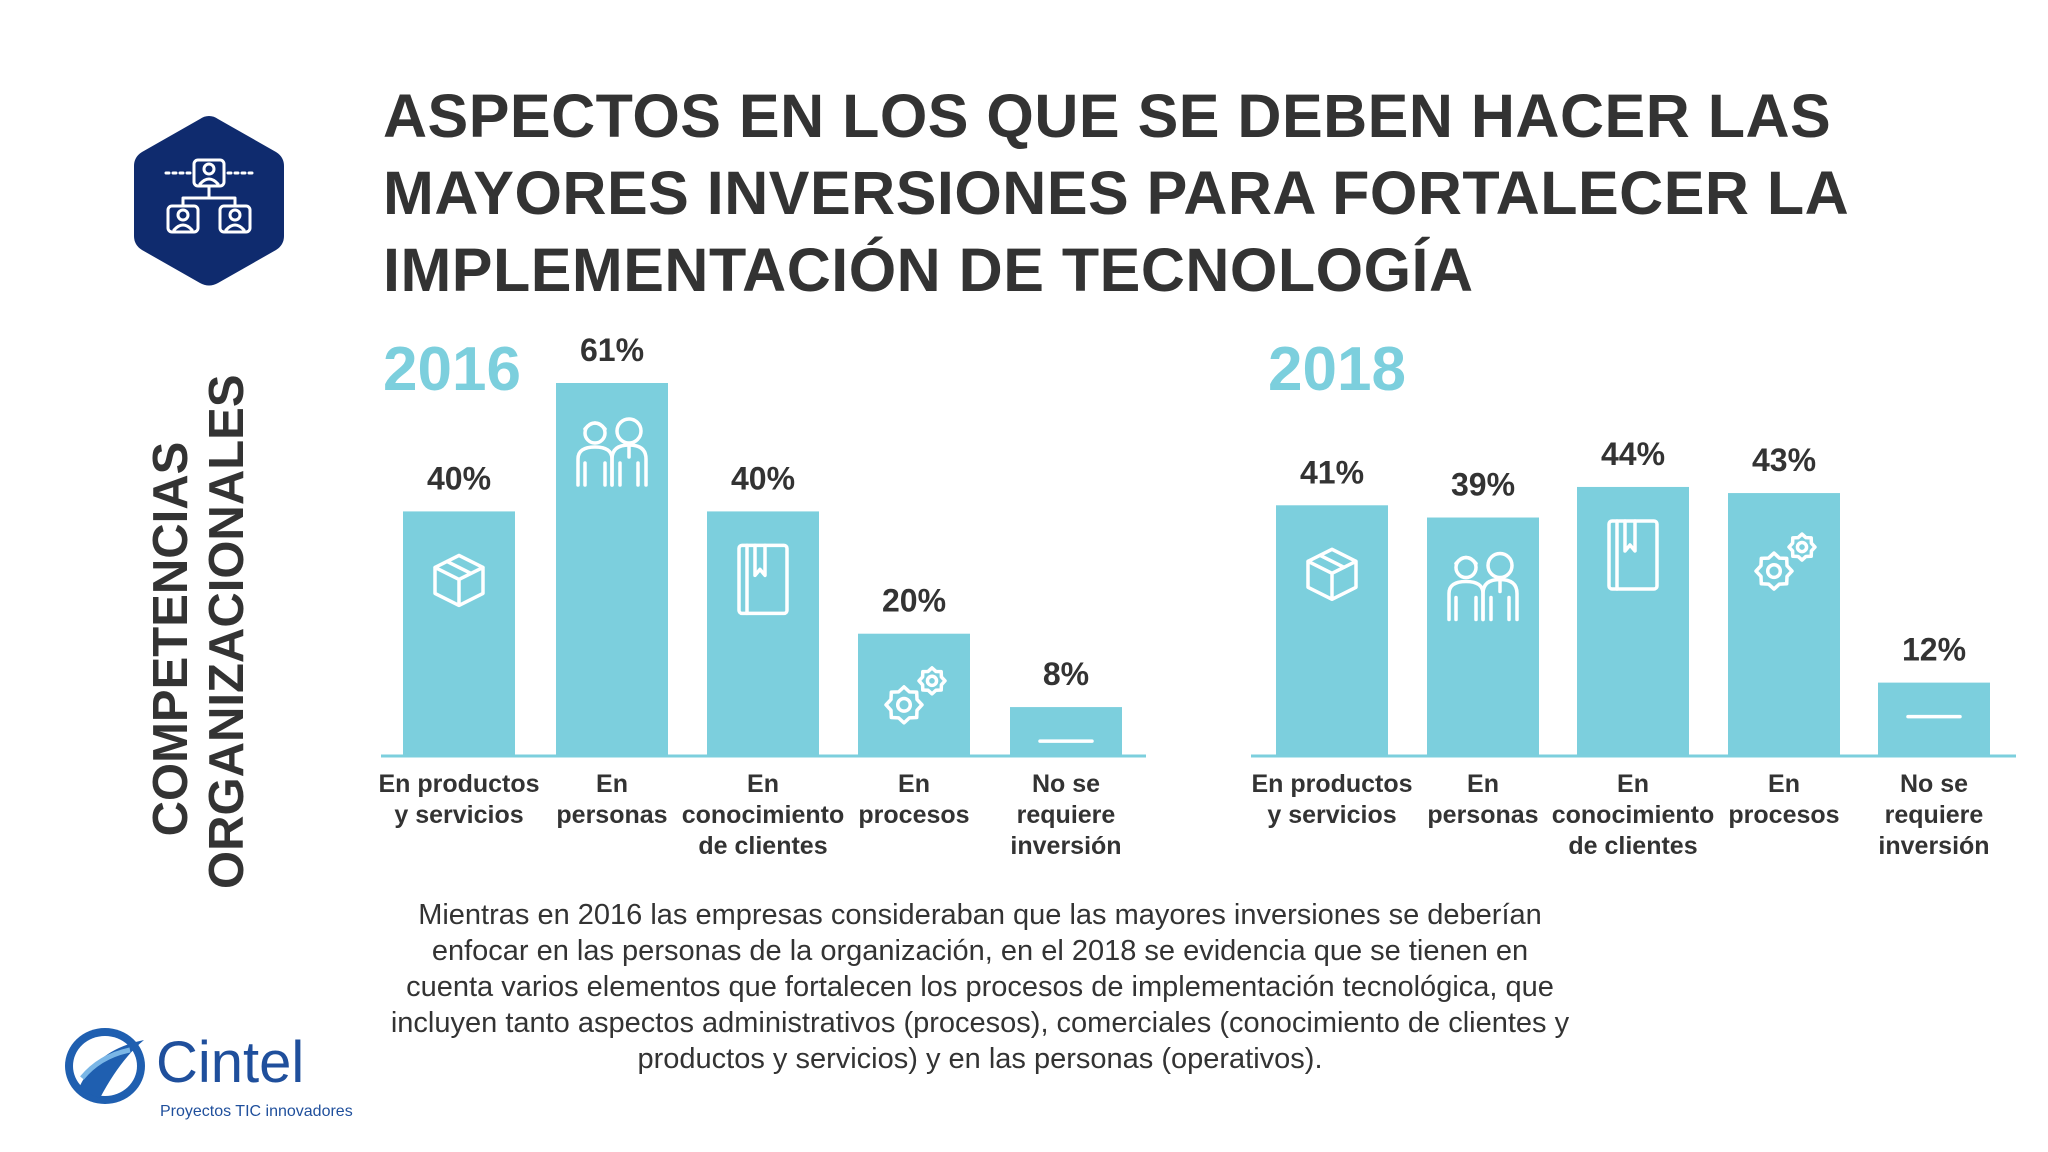 Image resolution: width=2048 pixels, height=1152 pixels. Describe the element at coordinates (1934, 650) in the screenshot. I see `bar-value-label: 12%` at that location.